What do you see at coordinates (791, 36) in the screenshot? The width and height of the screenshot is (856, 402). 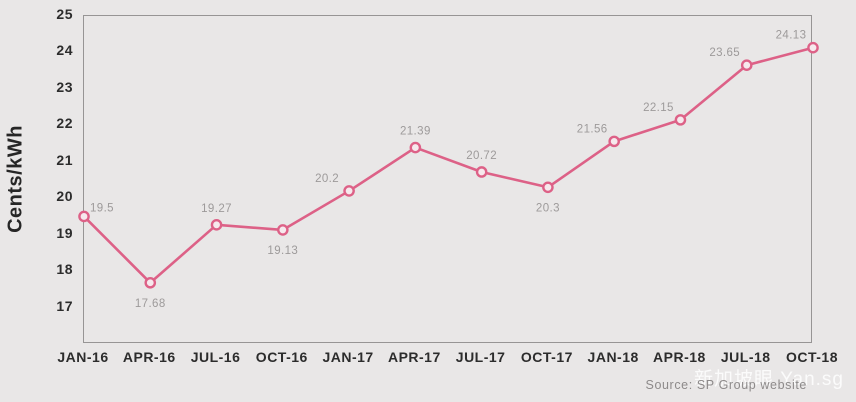 I see `data-point-label: 24.13` at bounding box center [791, 36].